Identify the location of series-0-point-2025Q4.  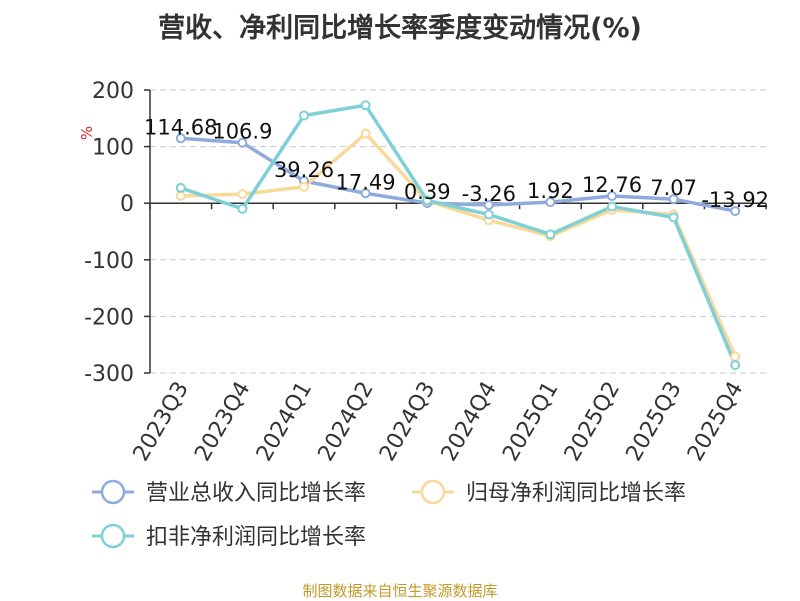
(735, 211).